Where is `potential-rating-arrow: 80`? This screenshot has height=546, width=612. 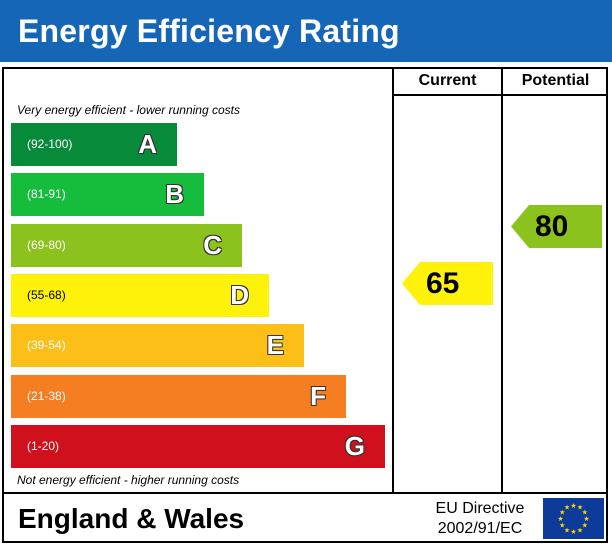 potential-rating-arrow: 80 is located at coordinates (556, 226).